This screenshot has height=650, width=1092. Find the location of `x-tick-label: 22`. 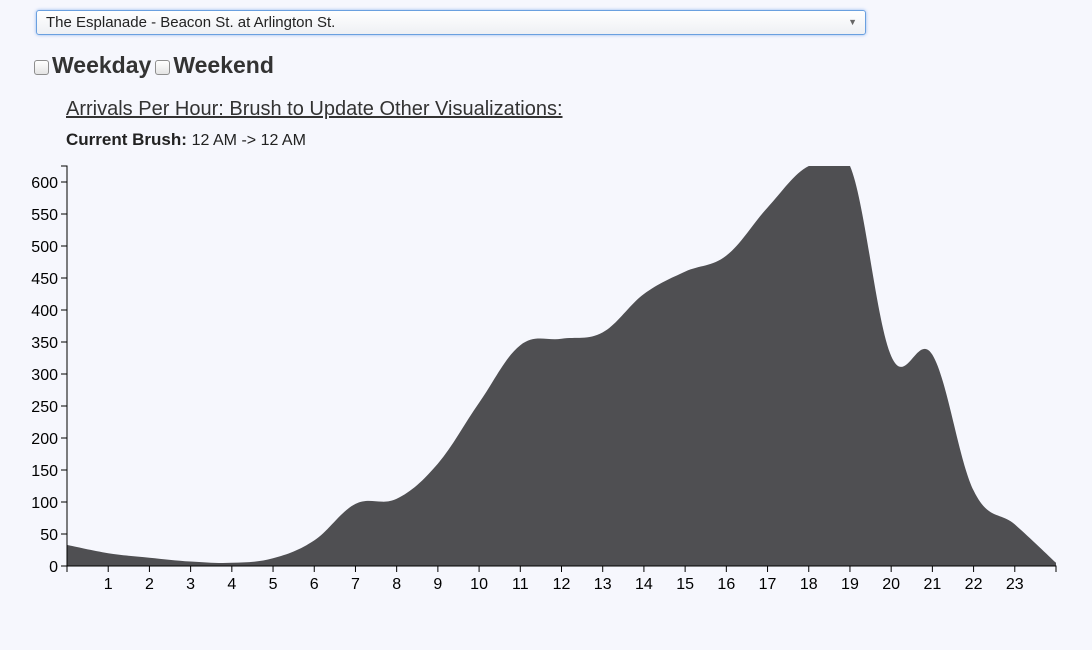

x-tick-label: 22 is located at coordinates (974, 584).